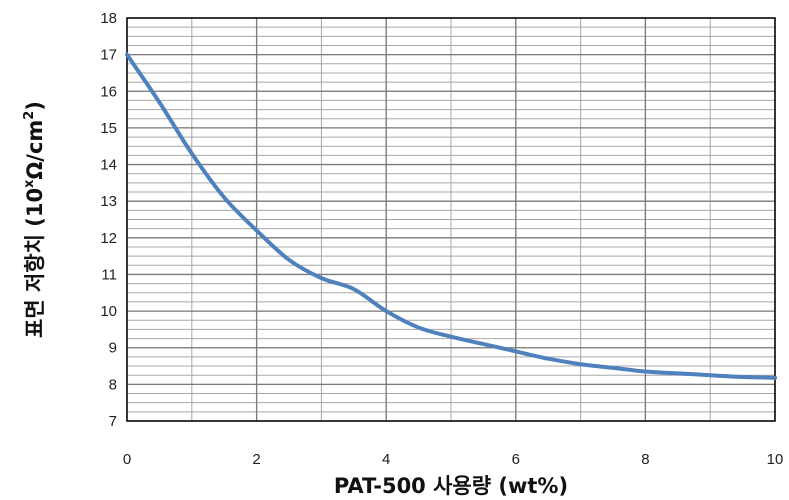 This screenshot has width=789, height=500. What do you see at coordinates (113, 384) in the screenshot?
I see `y-tick-label: 8` at bounding box center [113, 384].